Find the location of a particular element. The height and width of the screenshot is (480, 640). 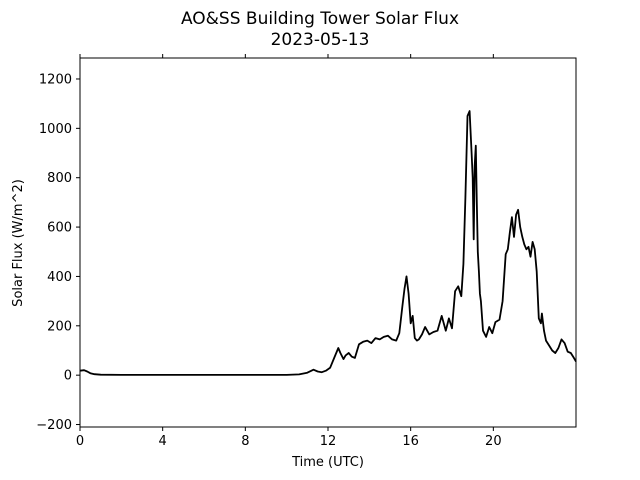

x-axis-label: Time (UTC) is located at coordinates (327, 462).